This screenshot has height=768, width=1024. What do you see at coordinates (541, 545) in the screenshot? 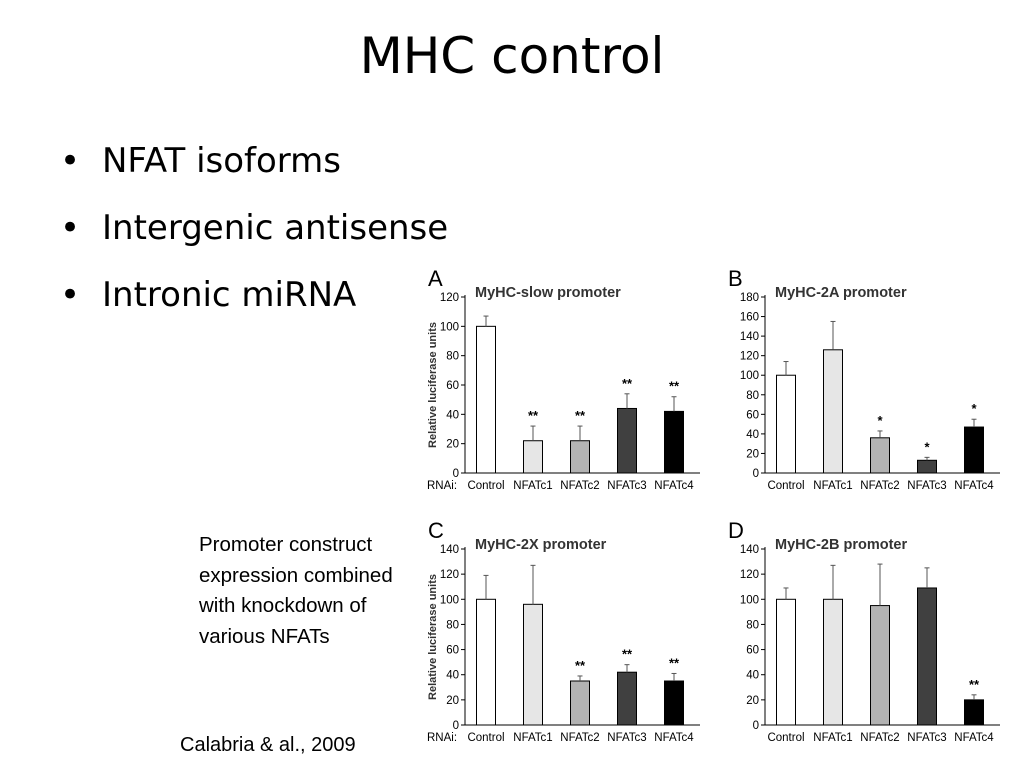
I see `chart-title: MyHC-2X promoter` at bounding box center [541, 545].